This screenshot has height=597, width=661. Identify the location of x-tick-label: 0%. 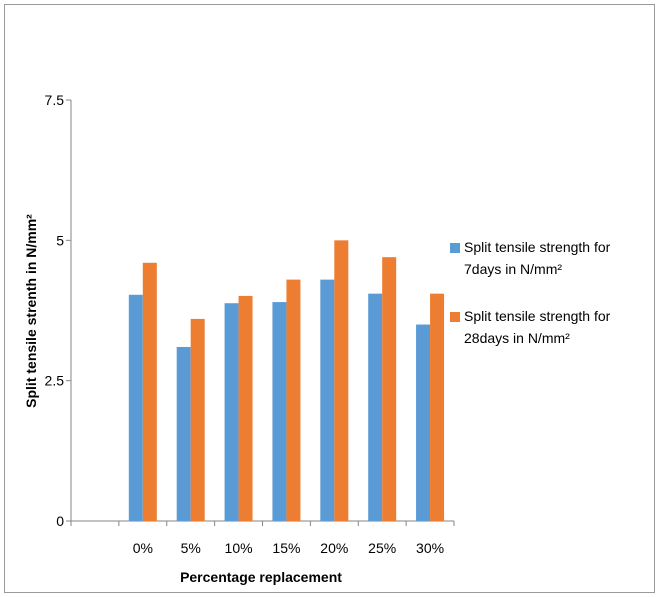
(143, 548).